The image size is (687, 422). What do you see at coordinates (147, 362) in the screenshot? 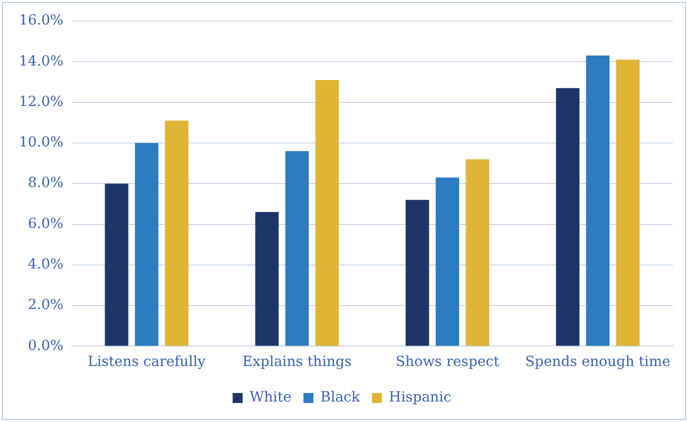
I see `x-tick-label: Listens carefully` at bounding box center [147, 362].